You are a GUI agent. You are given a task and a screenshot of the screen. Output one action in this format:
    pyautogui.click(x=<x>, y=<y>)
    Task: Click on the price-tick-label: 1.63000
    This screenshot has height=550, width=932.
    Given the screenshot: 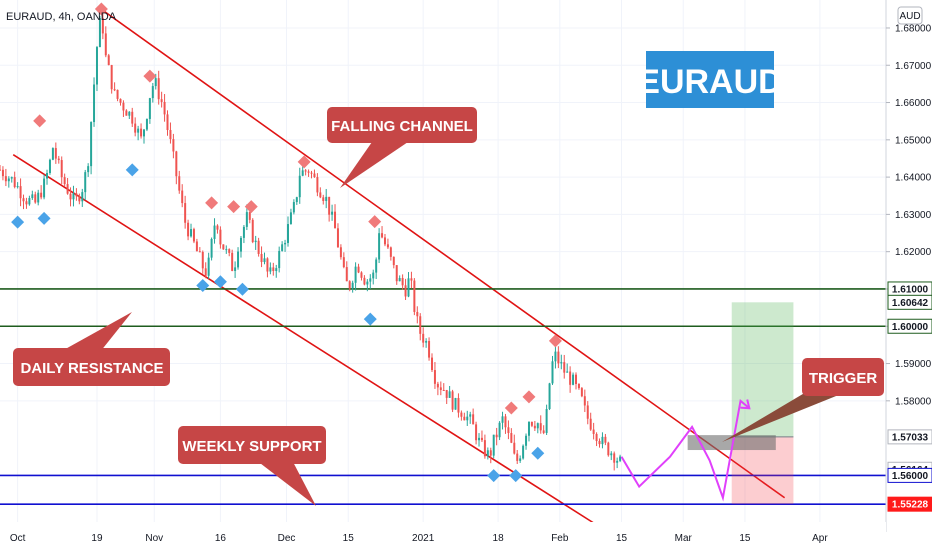 What is the action you would take?
    pyautogui.click(x=913, y=215)
    